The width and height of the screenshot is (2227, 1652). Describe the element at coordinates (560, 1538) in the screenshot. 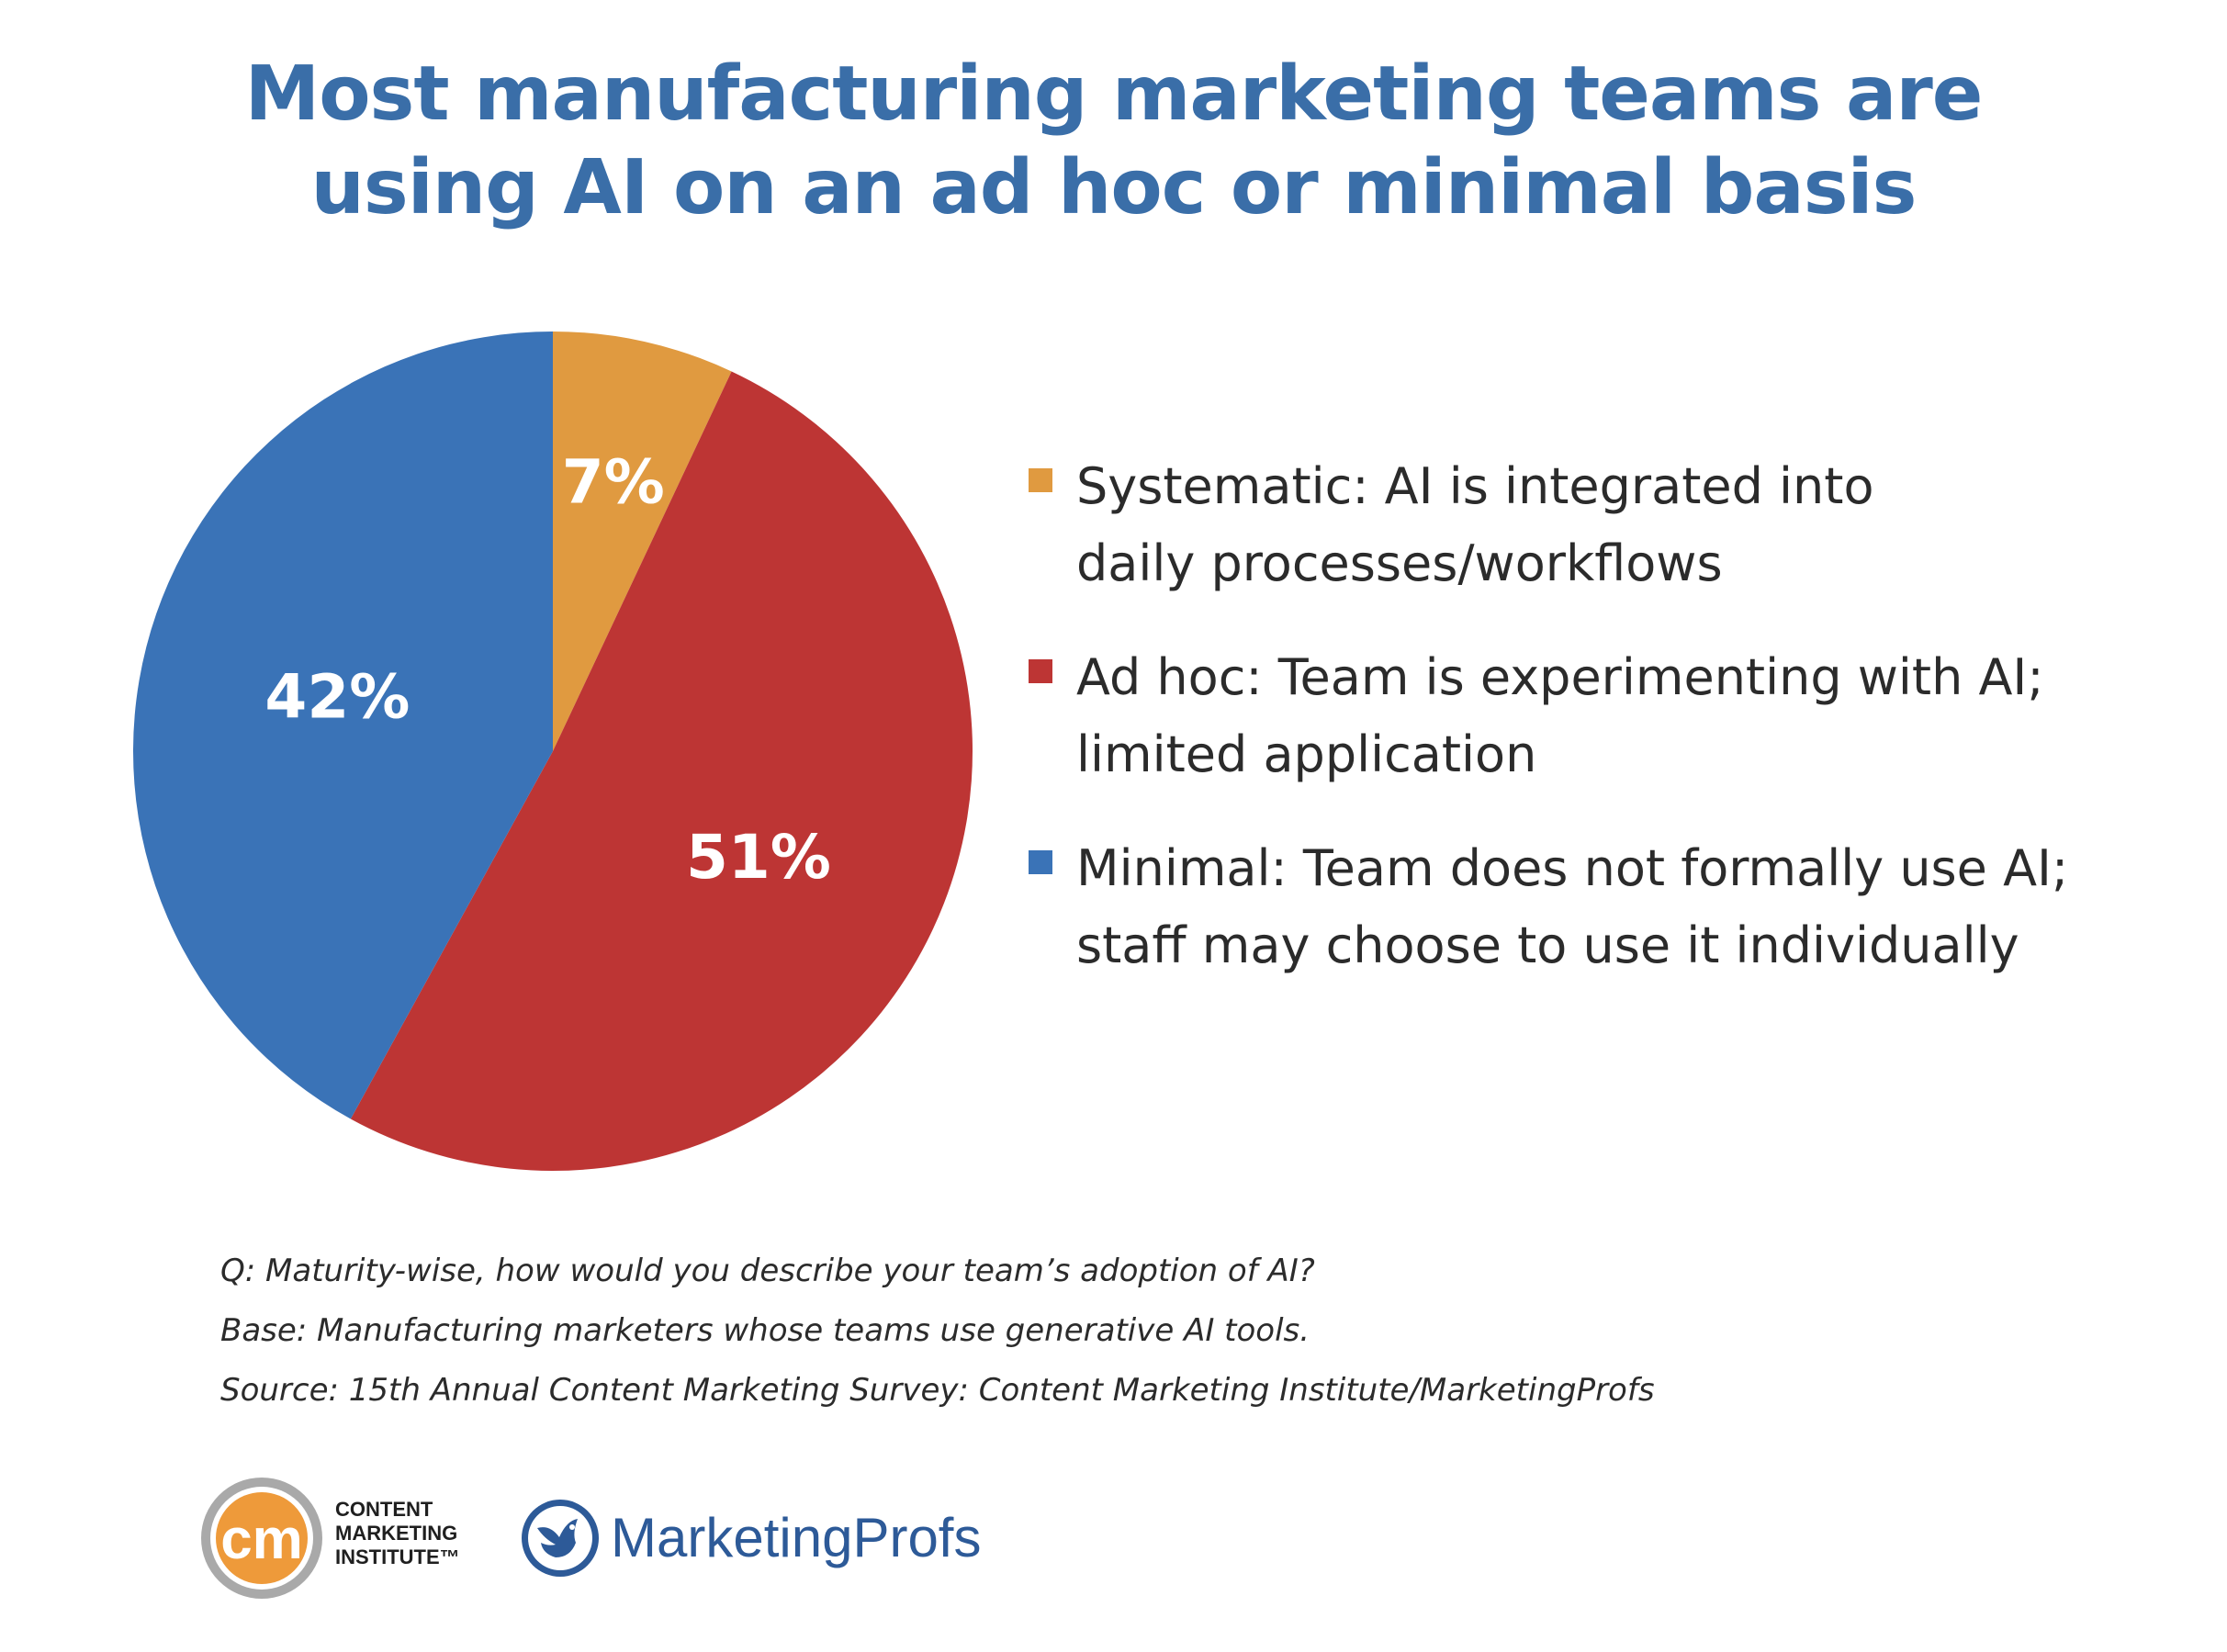

I see `bird-in-circle-icon` at that location.